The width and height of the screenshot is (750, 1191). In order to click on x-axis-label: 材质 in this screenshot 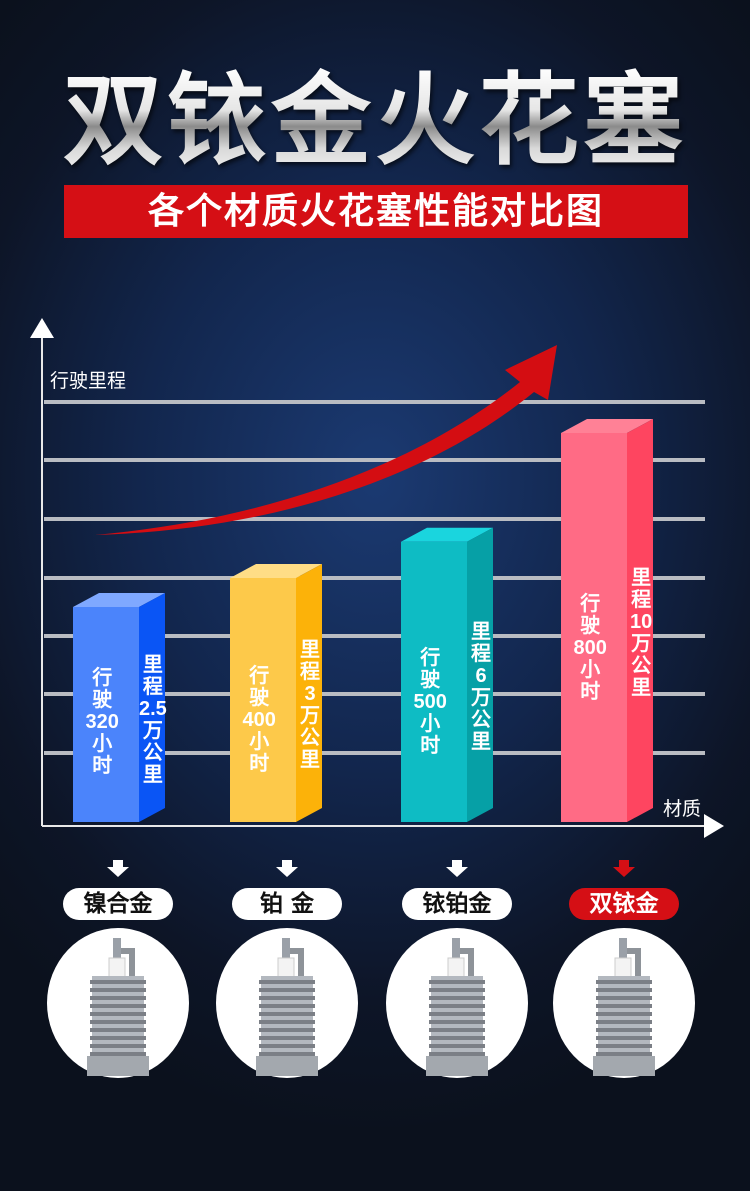, I will do `click(682, 809)`.